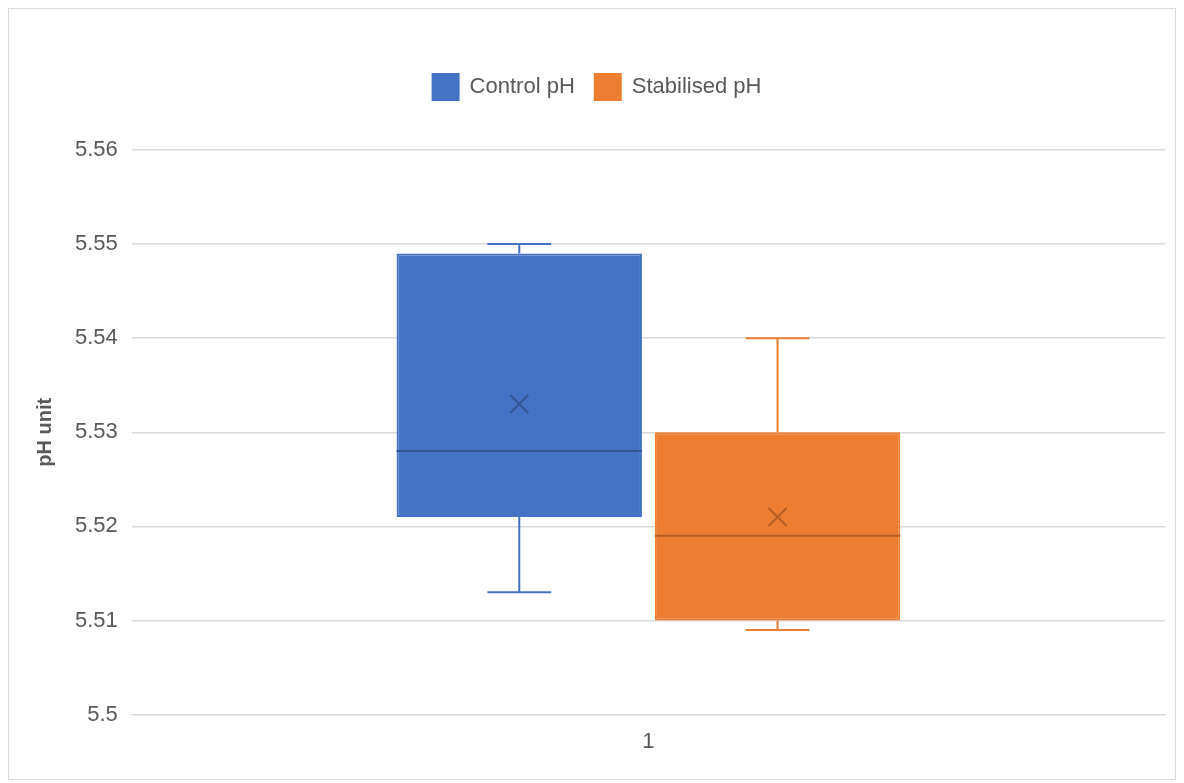  I want to click on y-axis-title: pH unit, so click(43, 432).